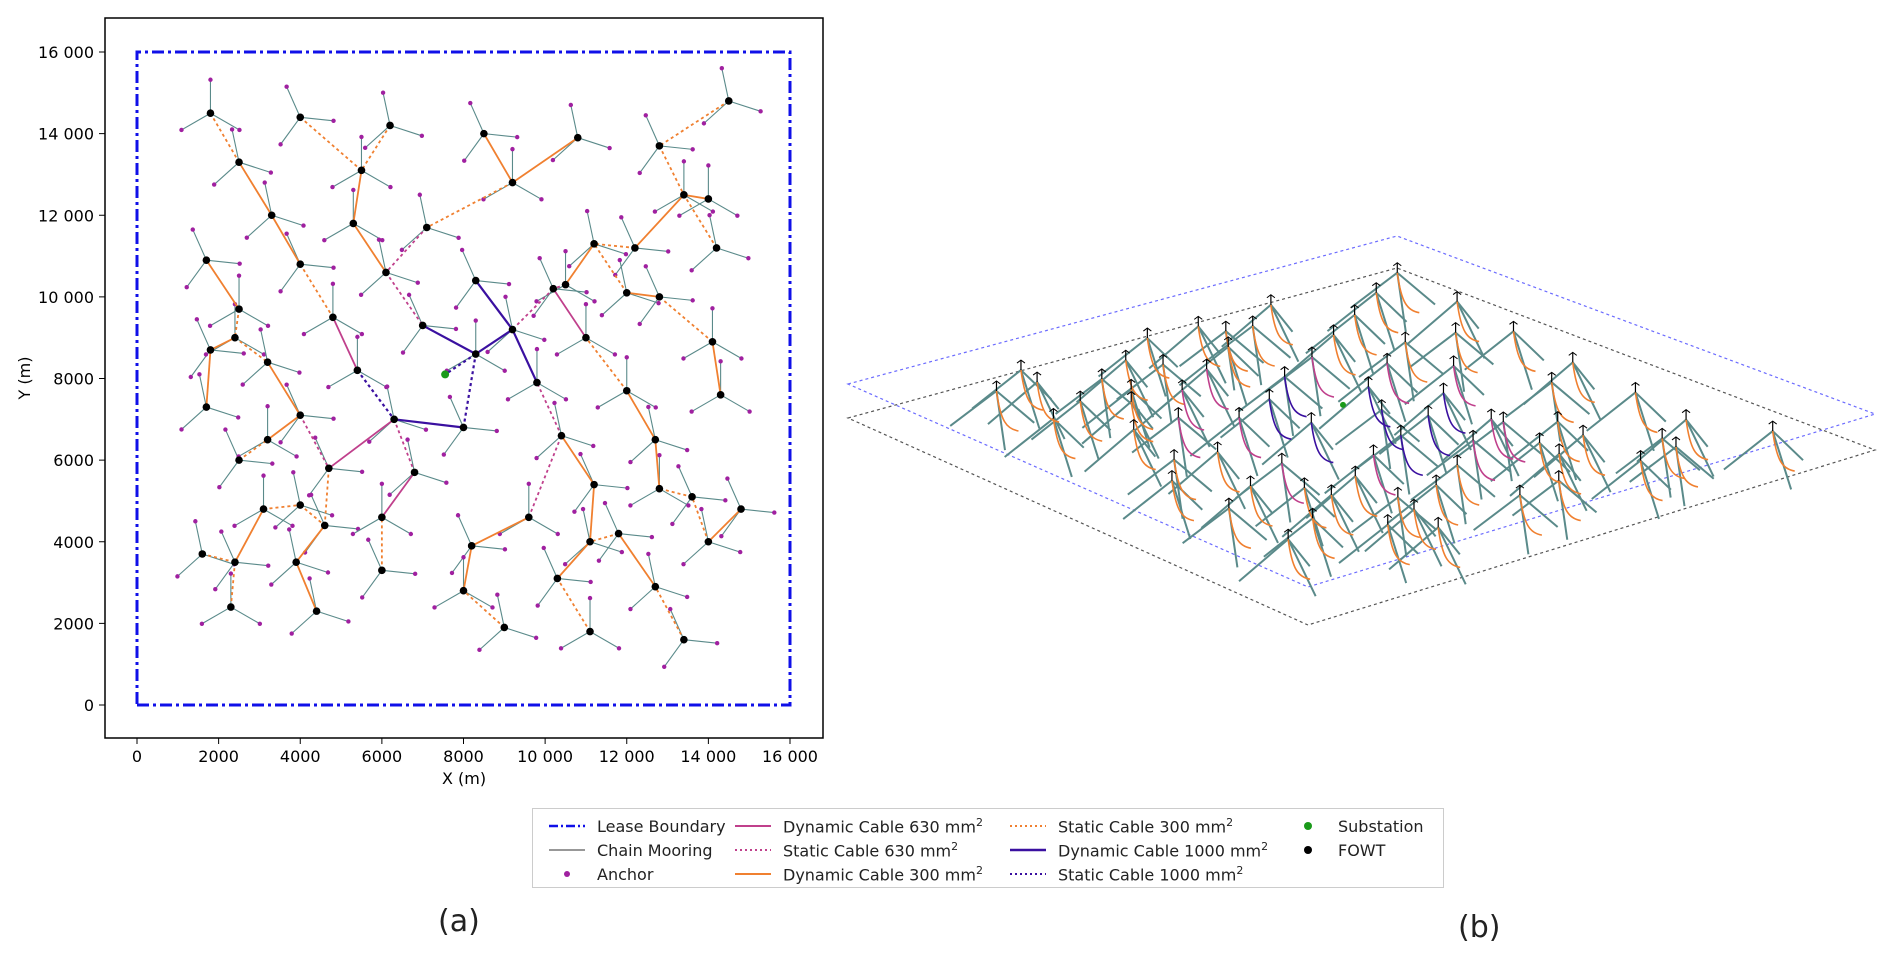 The image size is (1892, 967). What do you see at coordinates (655, 850) in the screenshot?
I see `legend-label: Chain Mooring` at bounding box center [655, 850].